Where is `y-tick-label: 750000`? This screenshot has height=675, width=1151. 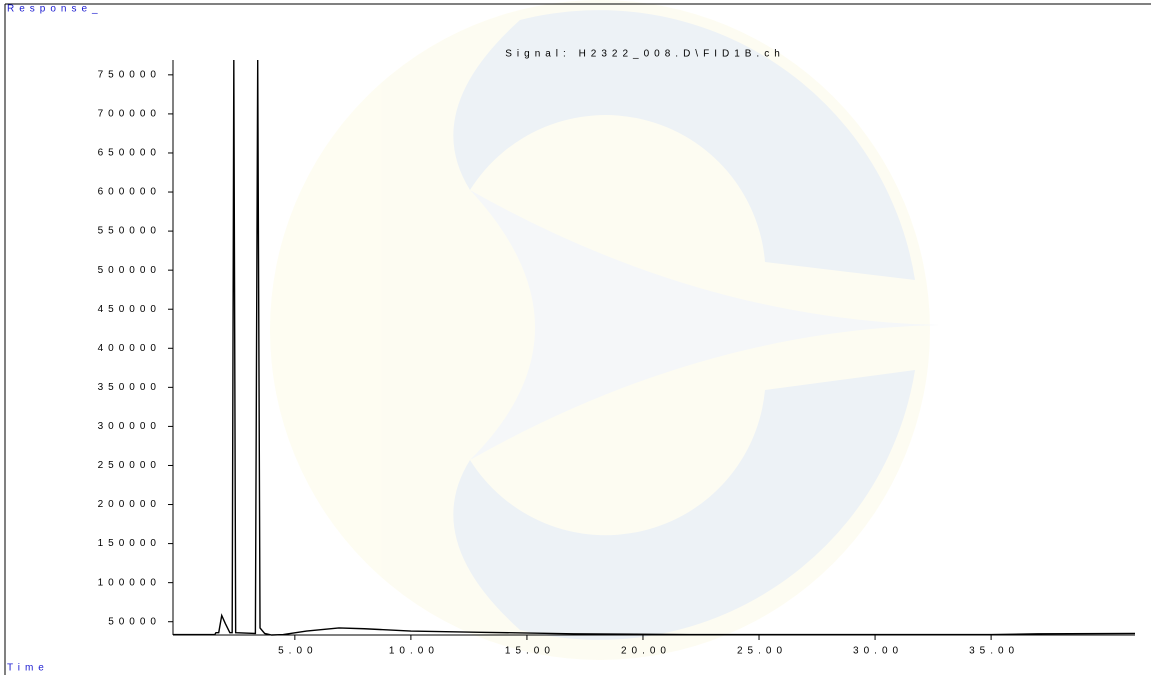
y-tick-label: 750000 is located at coordinates (129, 74).